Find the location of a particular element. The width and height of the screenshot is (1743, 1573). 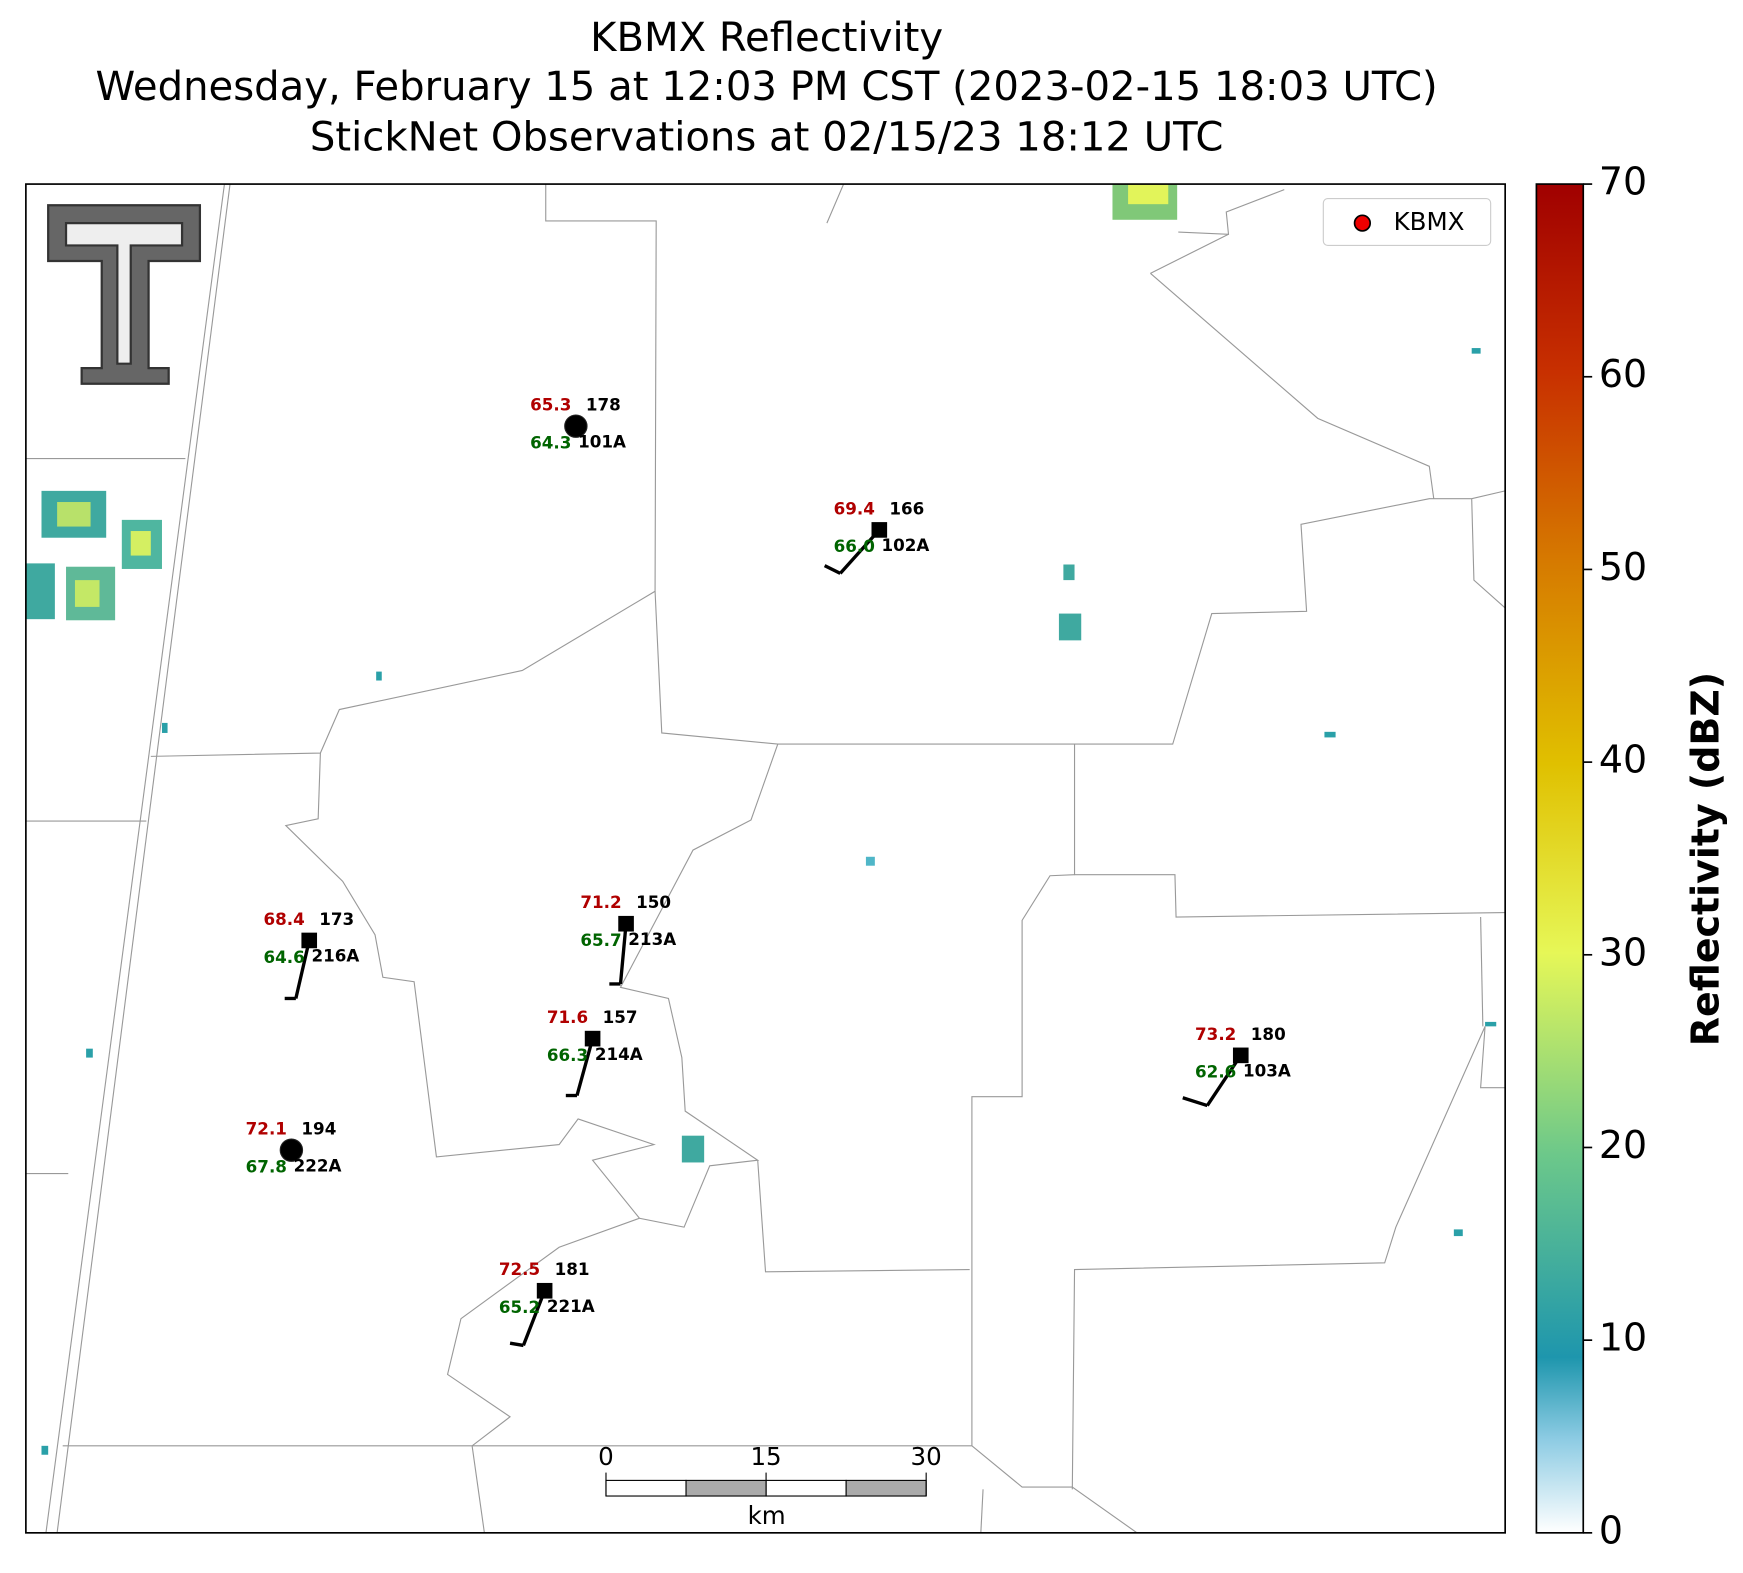

logo-t-inner is located at coordinates (124, 293).